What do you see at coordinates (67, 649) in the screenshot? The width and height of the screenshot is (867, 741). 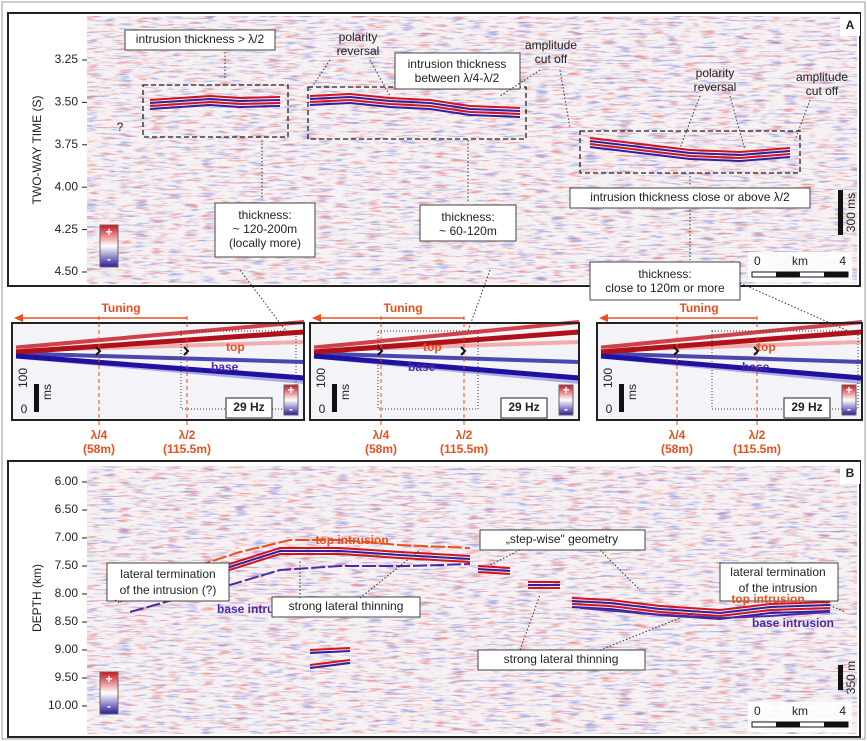 I see `tick-label: 9.00` at bounding box center [67, 649].